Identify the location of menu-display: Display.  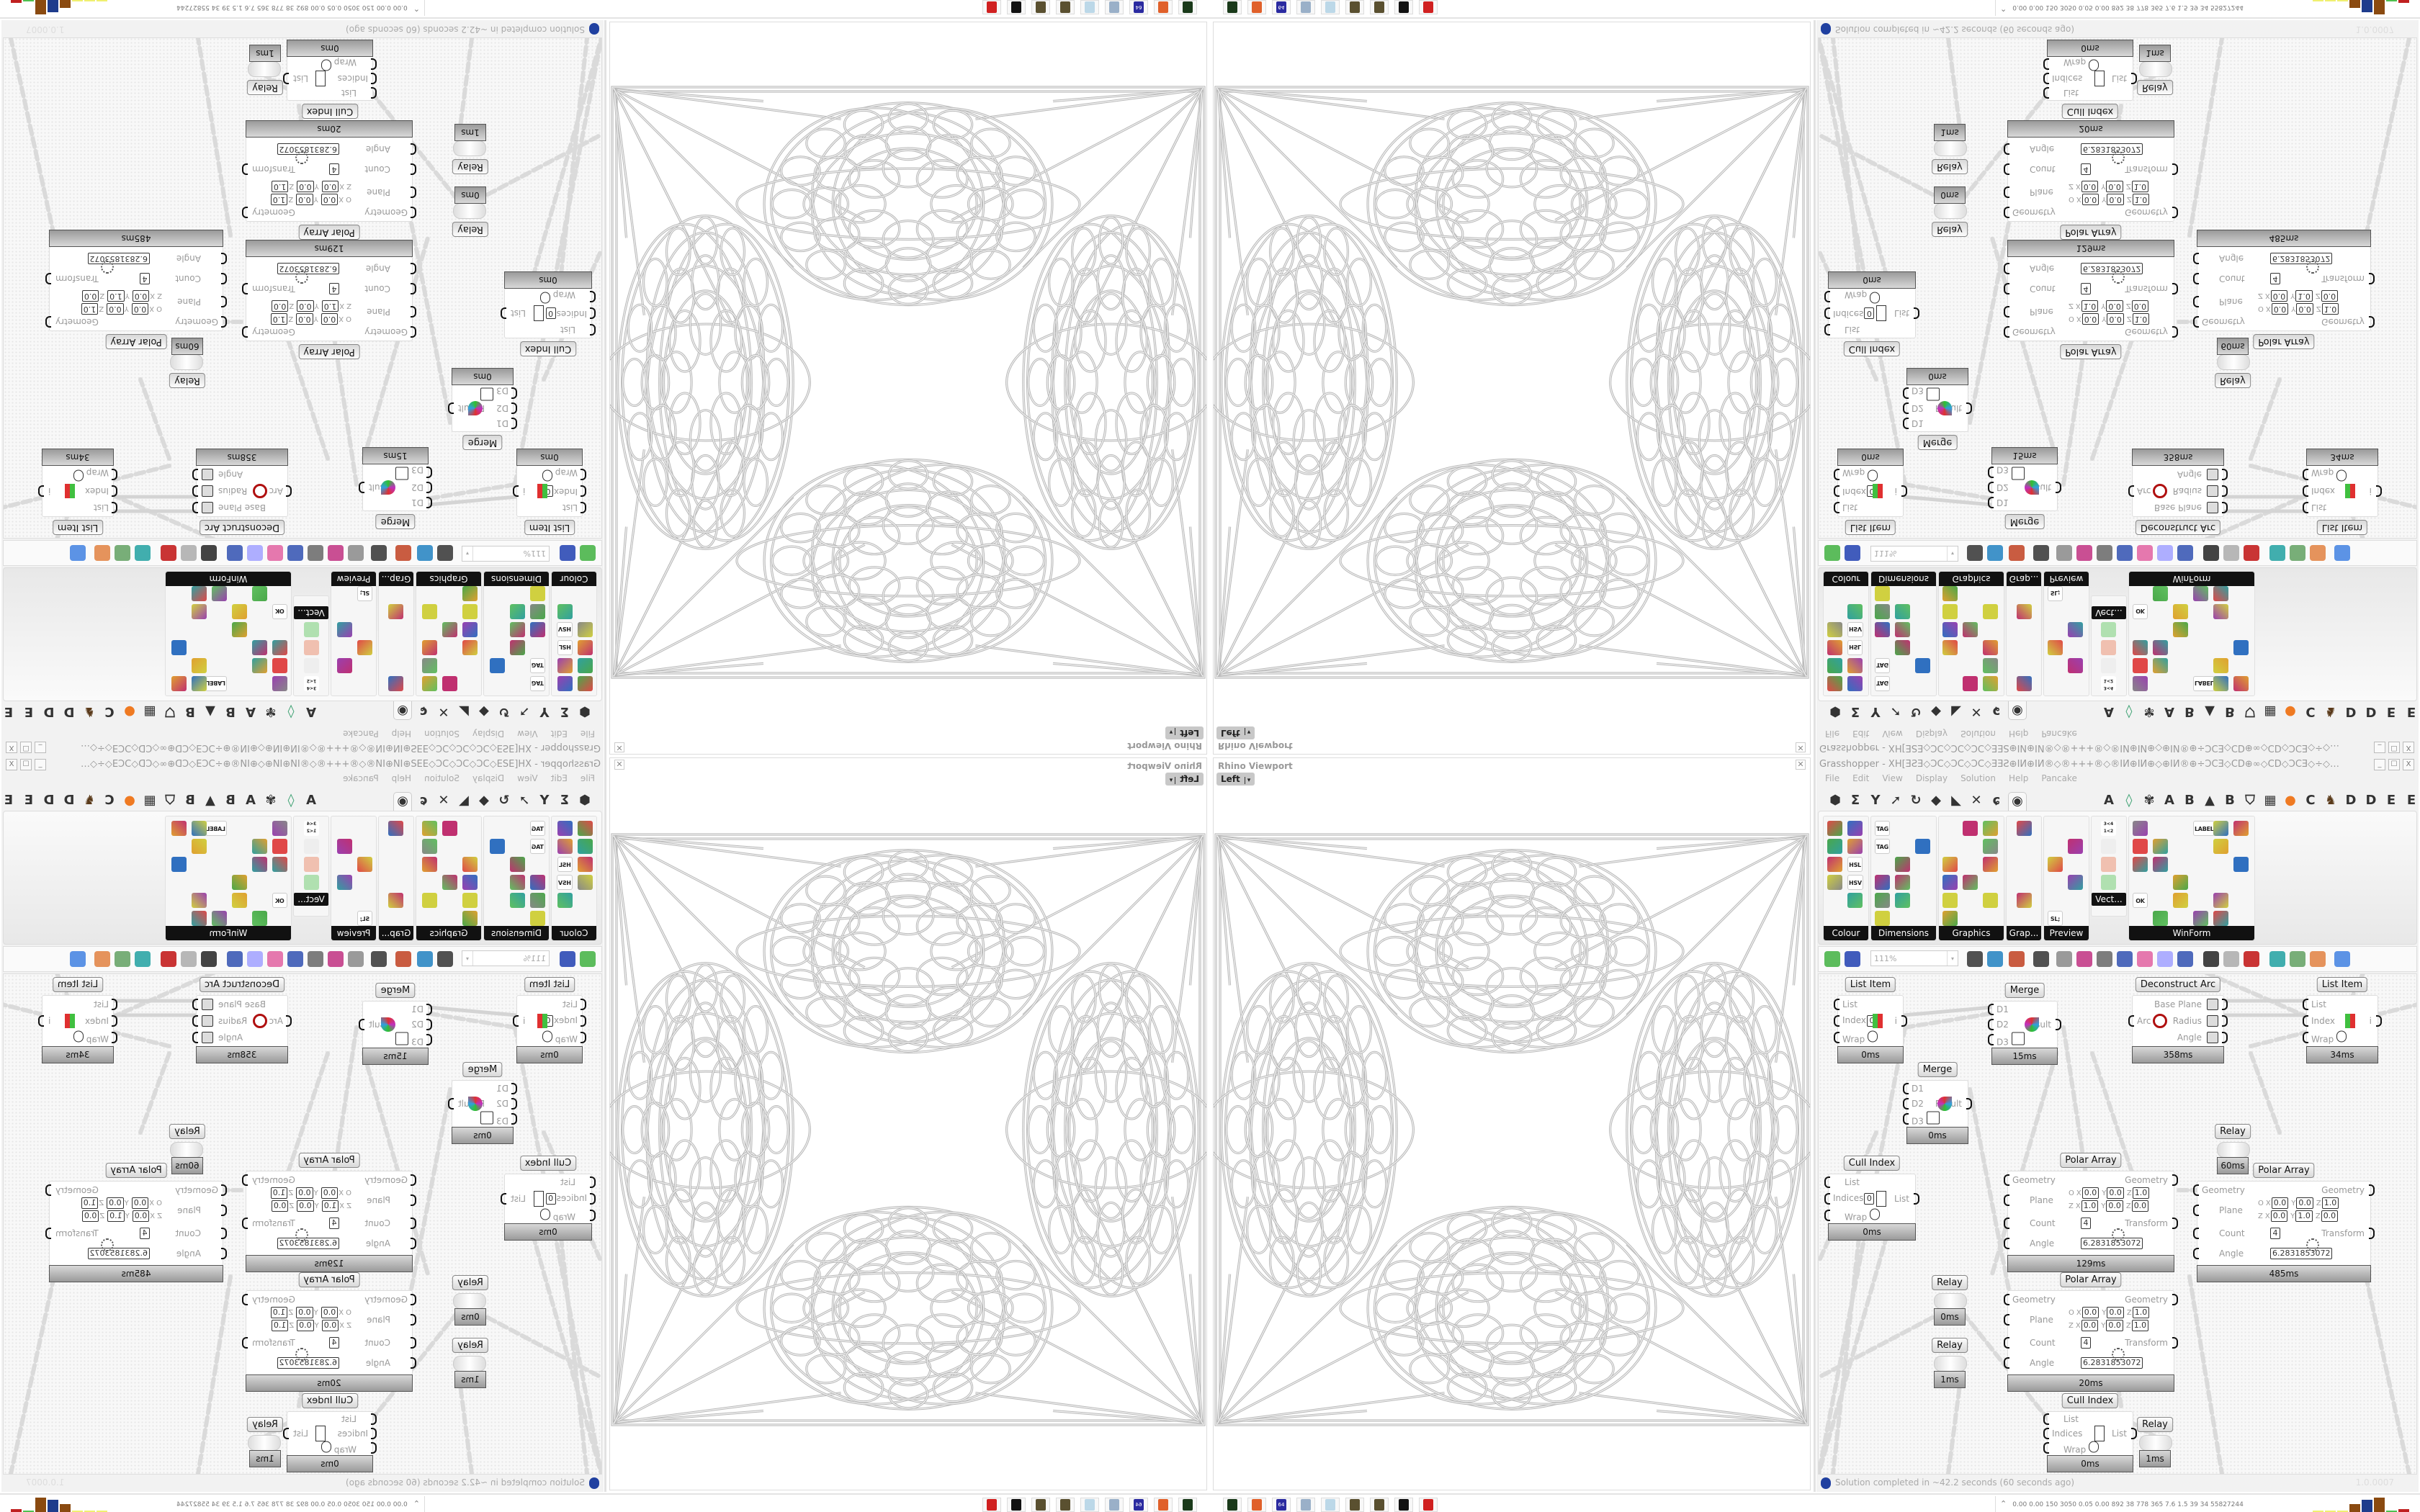
(489, 778).